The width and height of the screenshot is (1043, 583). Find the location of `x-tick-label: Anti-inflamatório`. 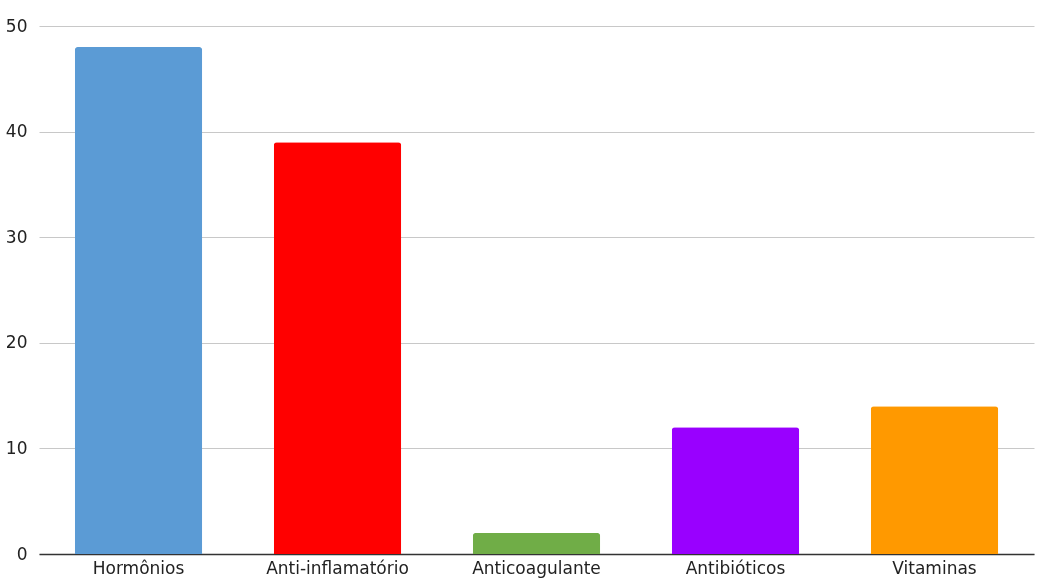

x-tick-label: Anti-inflamatório is located at coordinates (337, 567).